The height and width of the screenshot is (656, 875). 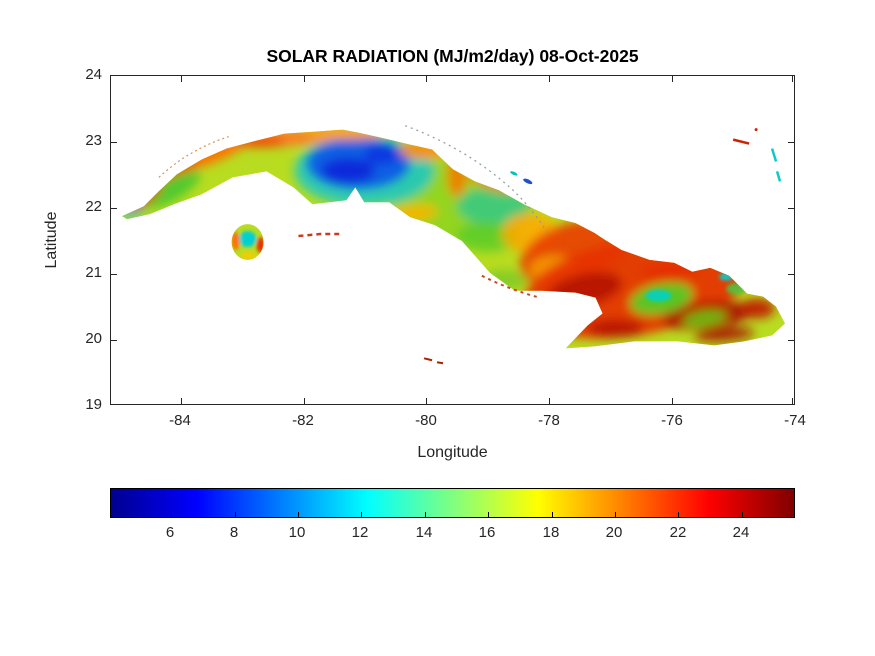 What do you see at coordinates (452, 56) in the screenshot?
I see `chart-title: SOLAR RADIATION (MJ/m2/day) 08-Oct-2025` at bounding box center [452, 56].